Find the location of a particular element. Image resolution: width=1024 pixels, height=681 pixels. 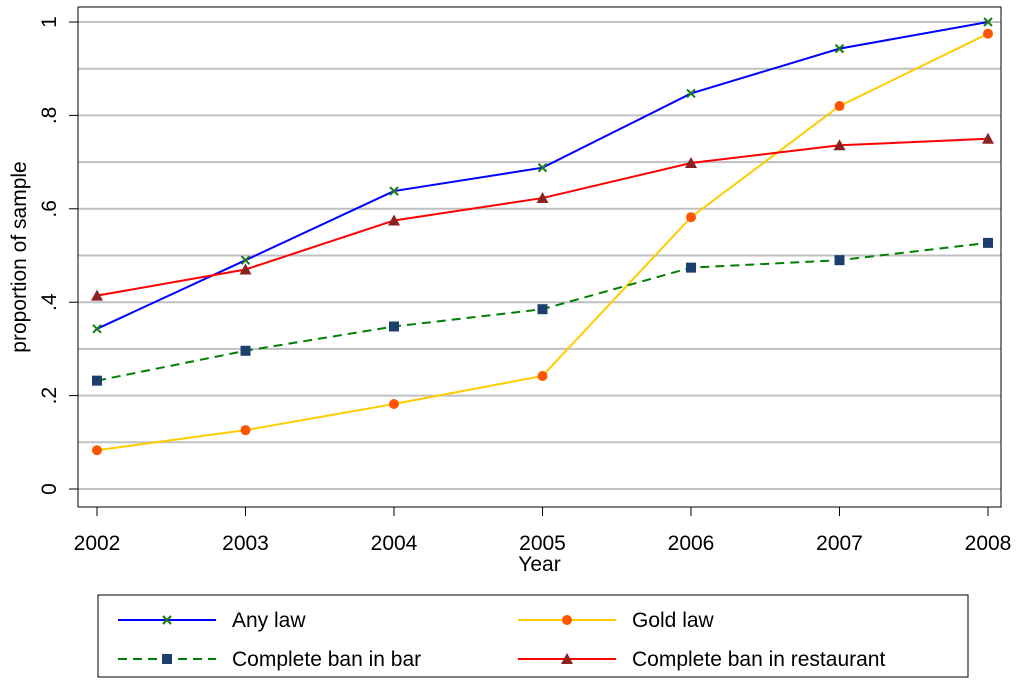

legend-item: Gold law is located at coordinates (616, 620).